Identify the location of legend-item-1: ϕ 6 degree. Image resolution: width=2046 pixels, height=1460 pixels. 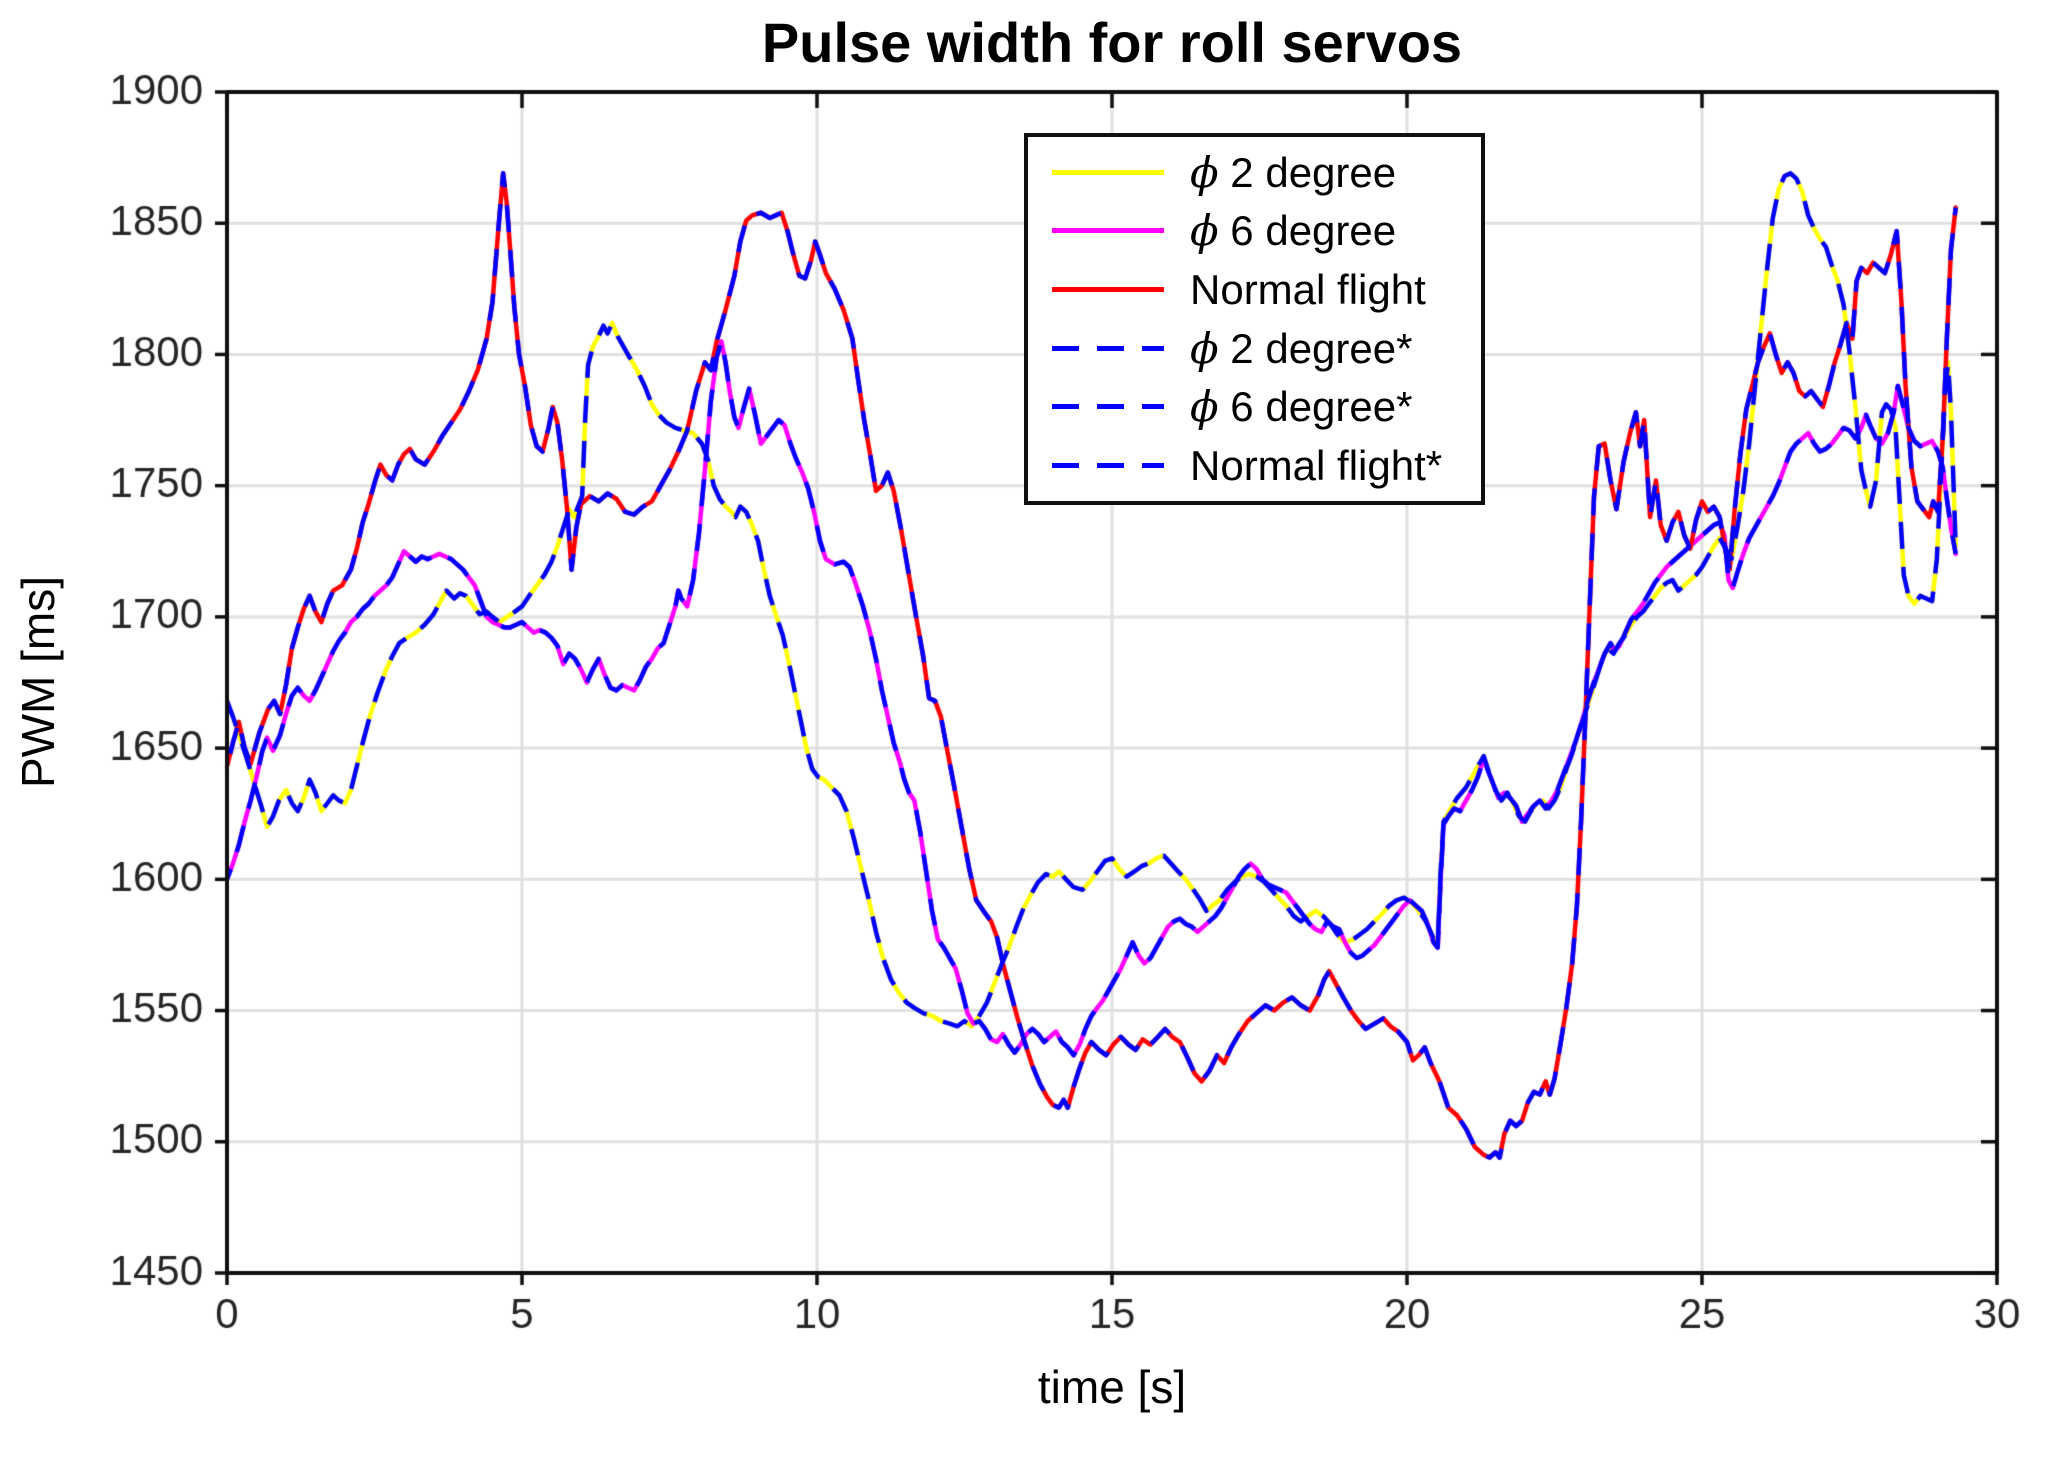
(1266, 231).